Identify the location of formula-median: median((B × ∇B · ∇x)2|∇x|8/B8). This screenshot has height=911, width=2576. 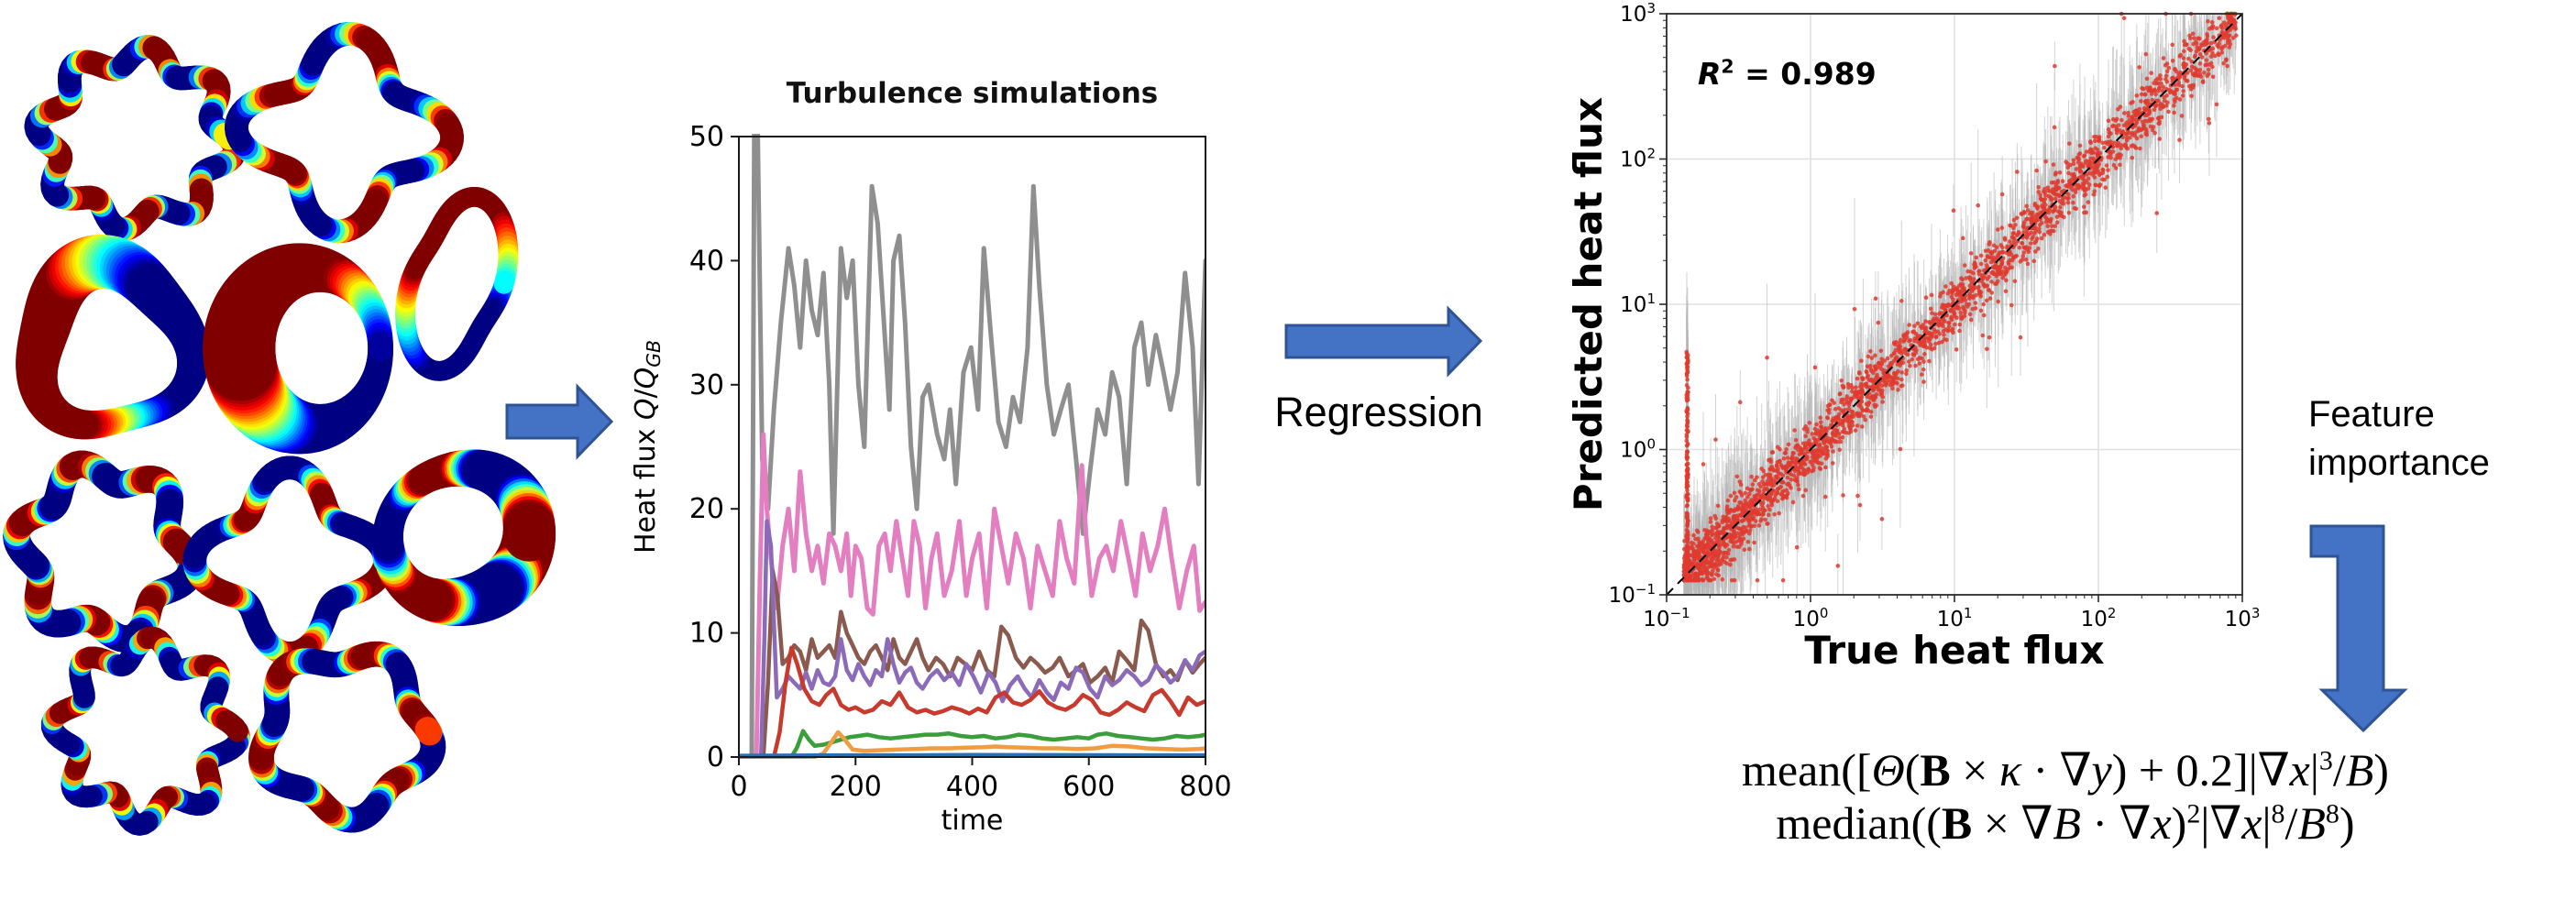
(2065, 822).